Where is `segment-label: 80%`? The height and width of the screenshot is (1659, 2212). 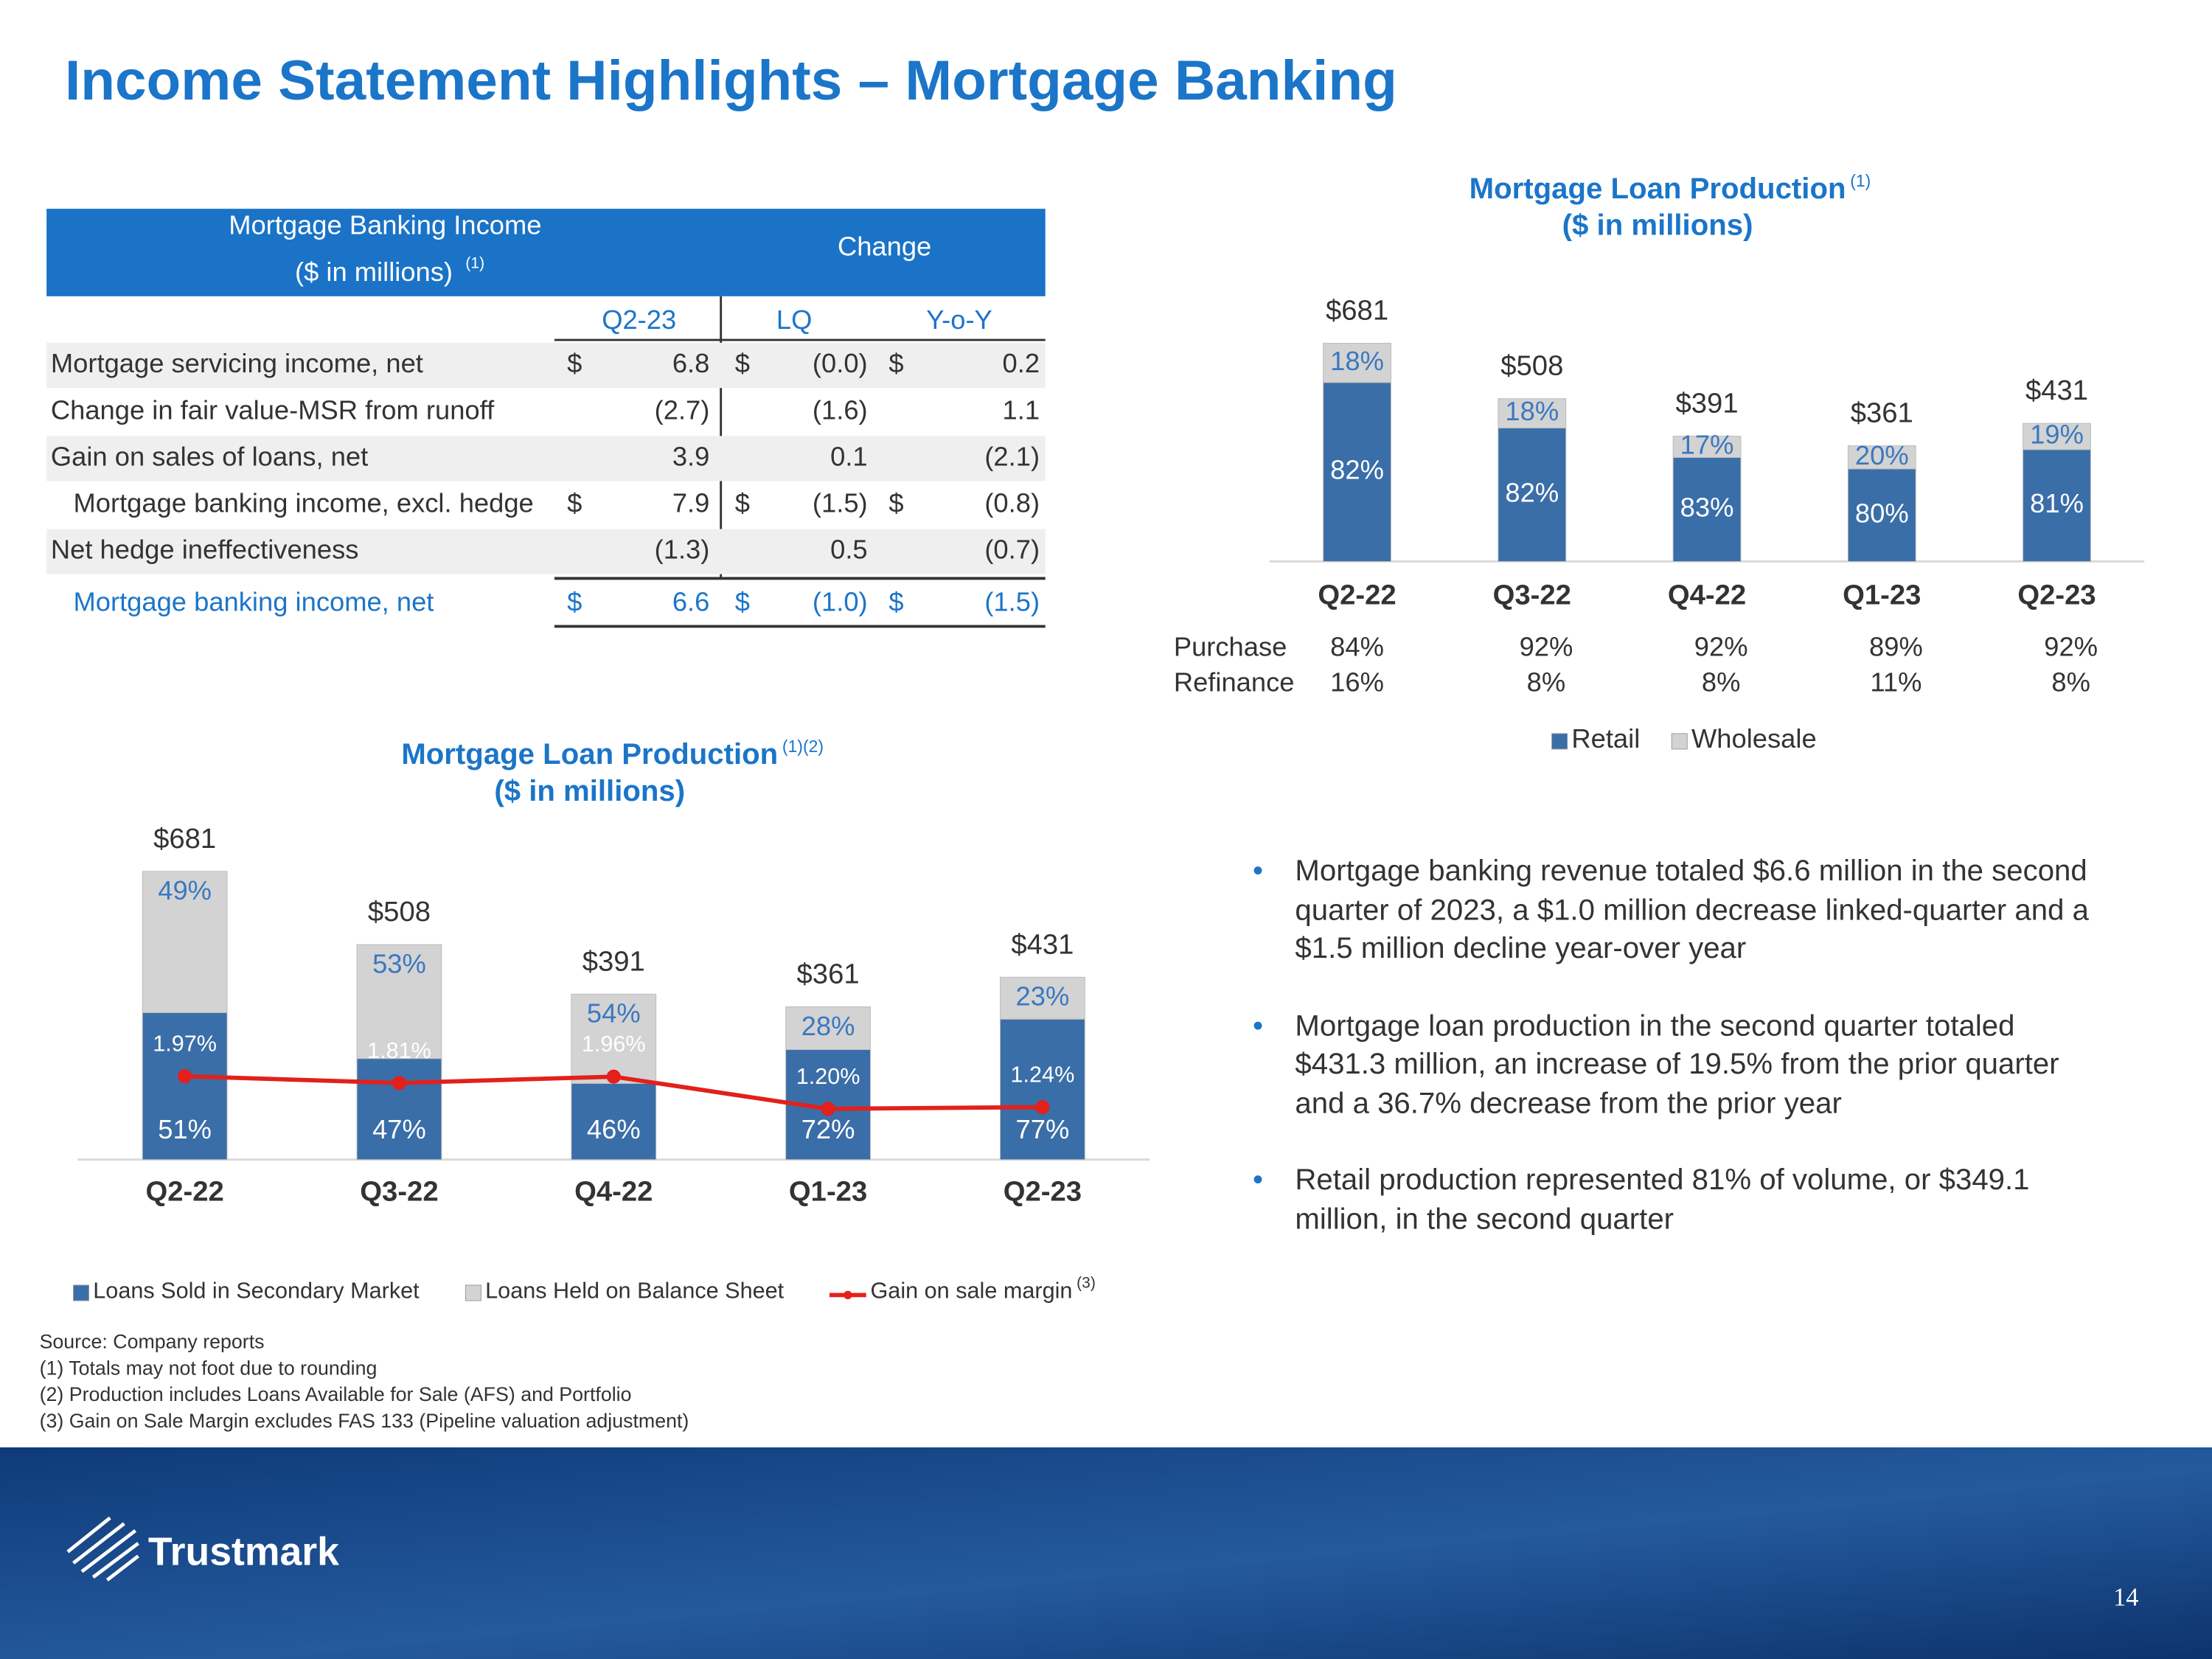 segment-label: 80% is located at coordinates (1882, 513).